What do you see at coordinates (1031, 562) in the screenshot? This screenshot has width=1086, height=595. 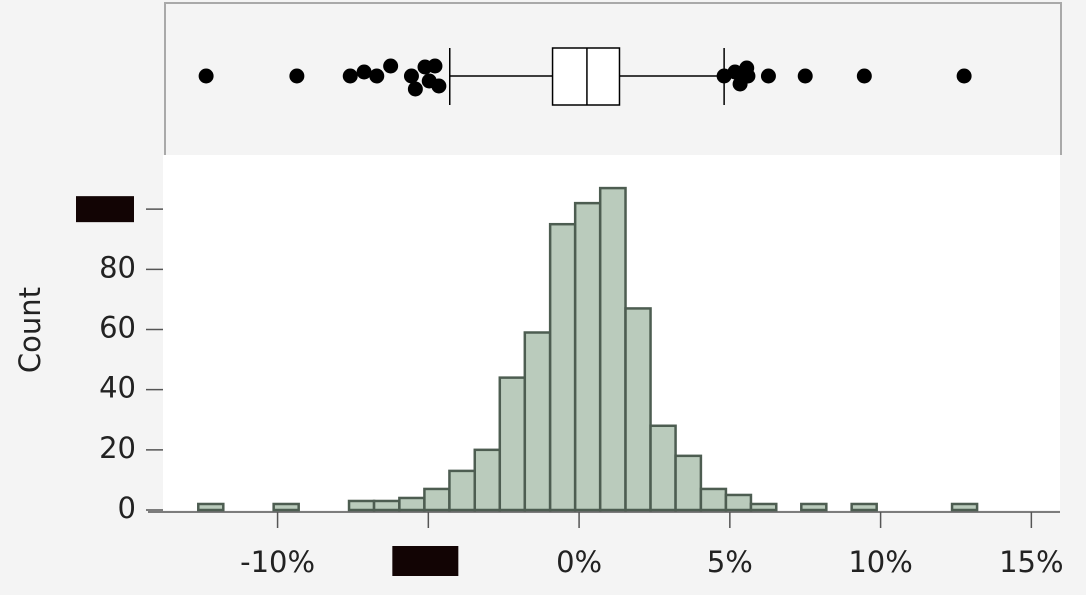 I see `x-tick-label: 15%` at bounding box center [1031, 562].